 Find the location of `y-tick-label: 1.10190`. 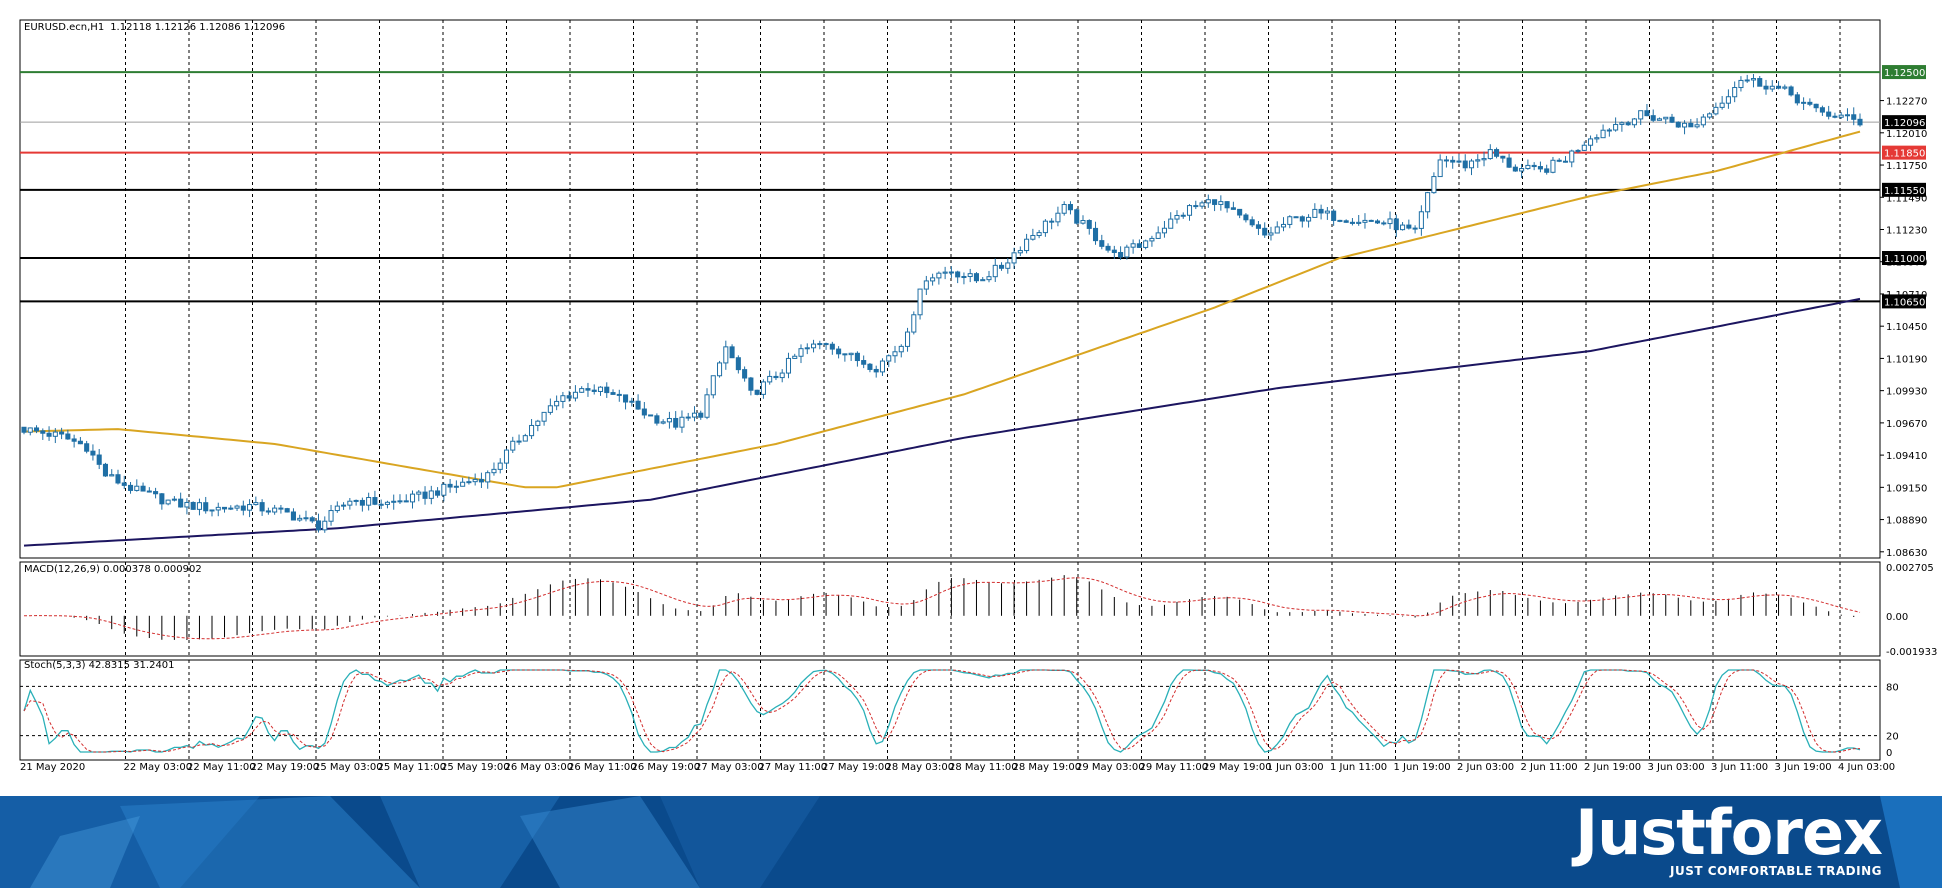

y-tick-label: 1.10190 is located at coordinates (1906, 359).